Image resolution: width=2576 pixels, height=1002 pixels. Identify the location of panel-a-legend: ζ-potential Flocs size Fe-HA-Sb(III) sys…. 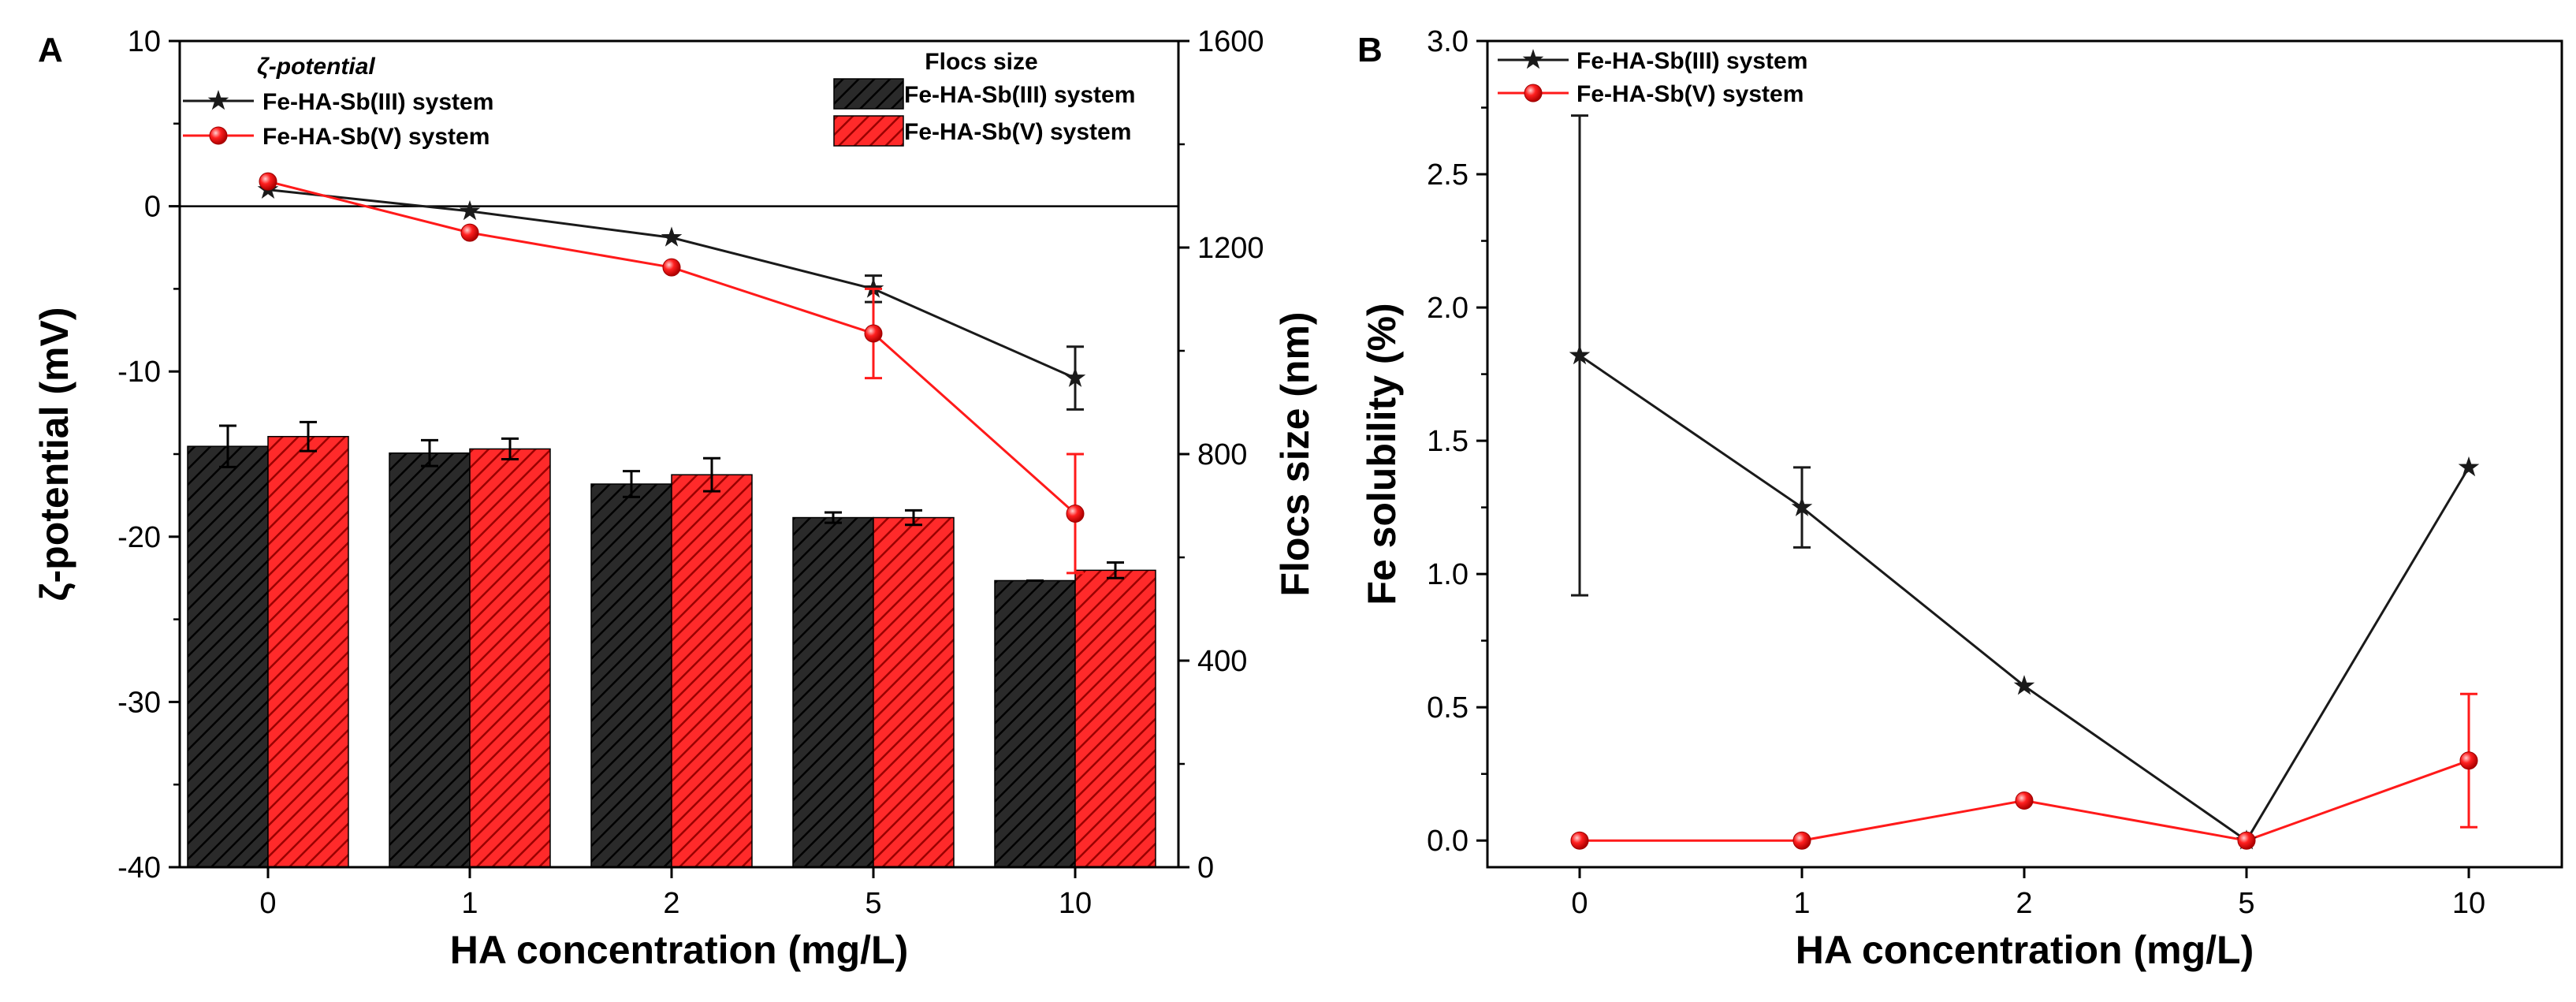
(659, 99).